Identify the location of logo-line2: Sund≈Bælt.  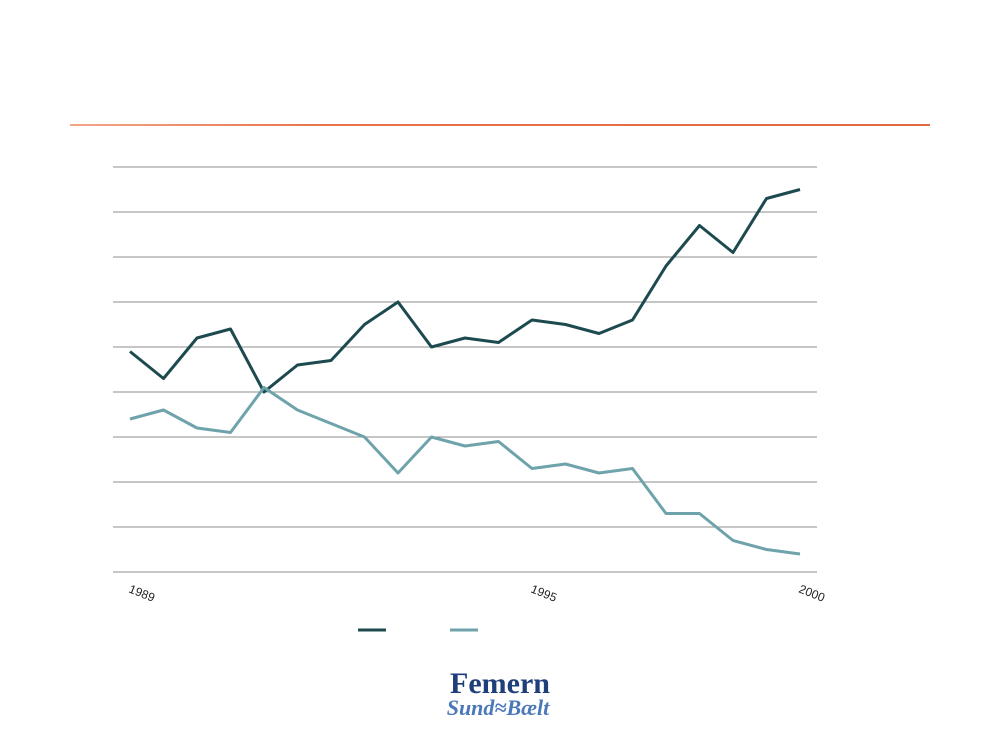
(498, 707).